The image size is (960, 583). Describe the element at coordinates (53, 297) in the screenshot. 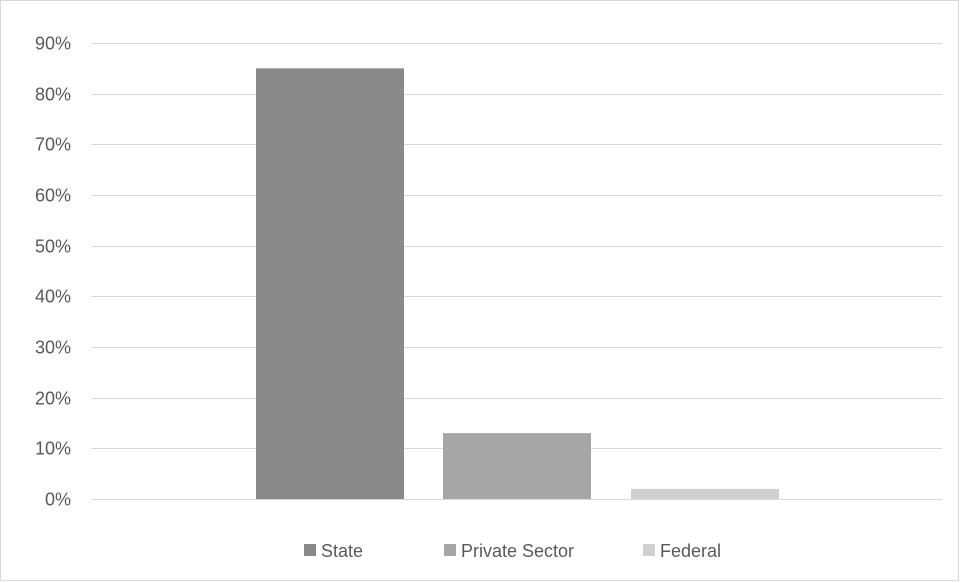

I see `y-tick-label: 40%` at that location.